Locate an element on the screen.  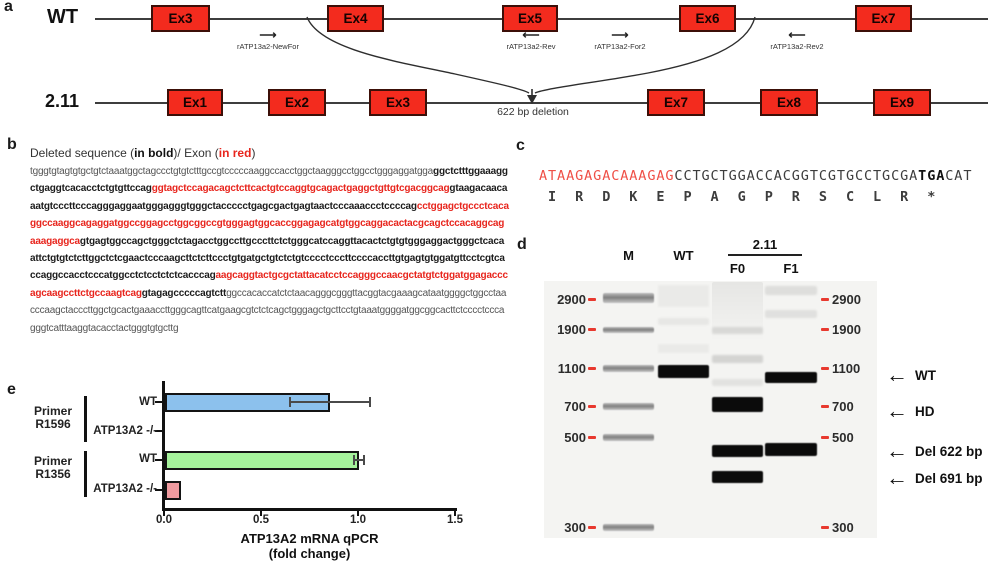
marker-label-left: 700 is located at coordinates (575, 406).